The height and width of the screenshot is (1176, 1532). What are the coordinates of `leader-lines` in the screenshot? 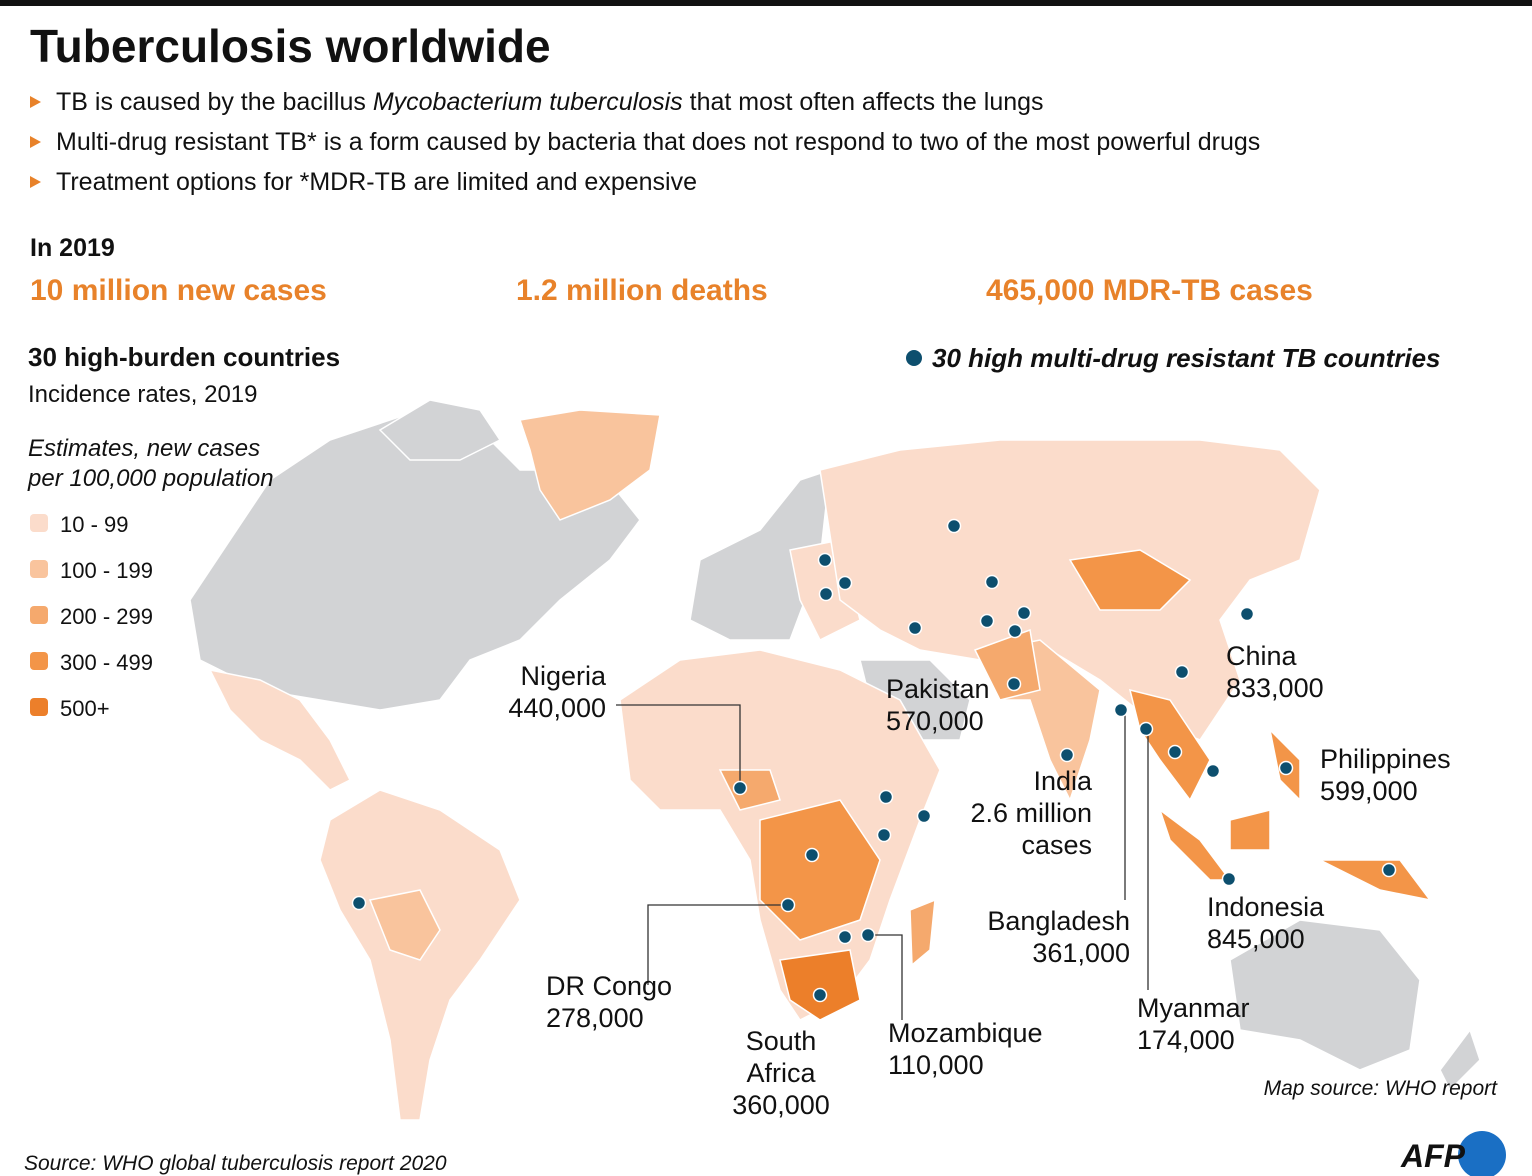 It's located at (882, 862).